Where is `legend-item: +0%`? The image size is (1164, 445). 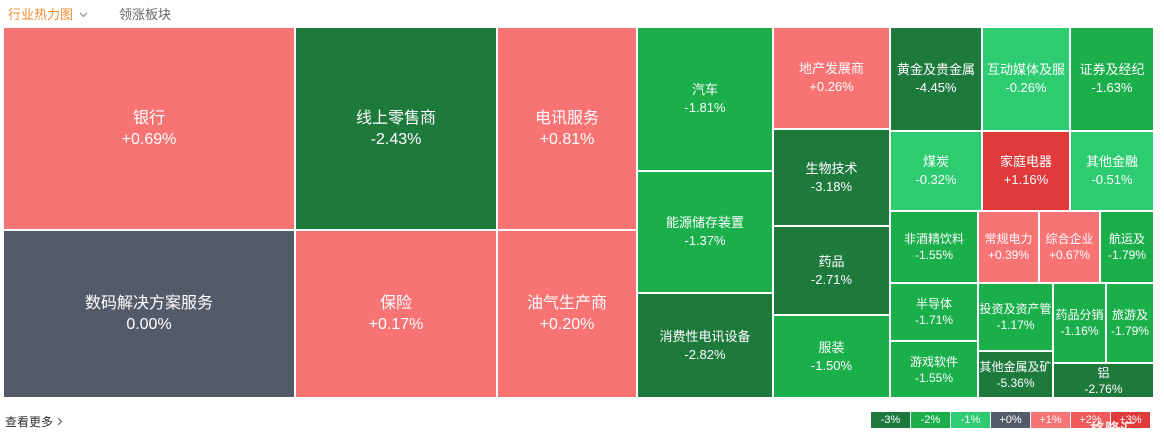
legend-item: +0% is located at coordinates (1011, 420).